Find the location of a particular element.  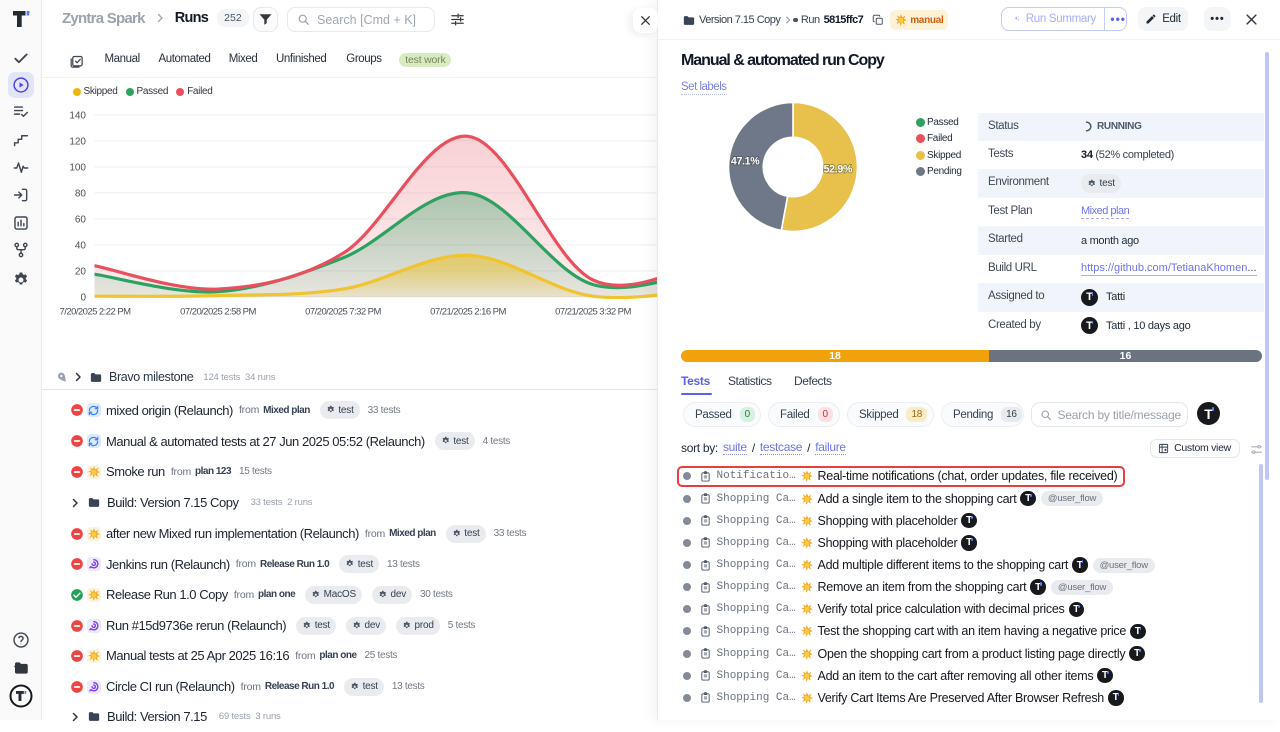

svg-text: 80 is located at coordinates (81, 194).